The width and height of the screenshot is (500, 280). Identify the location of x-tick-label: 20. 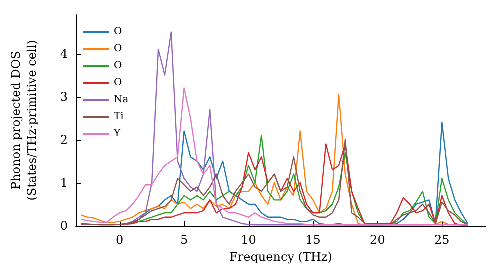
(378, 240).